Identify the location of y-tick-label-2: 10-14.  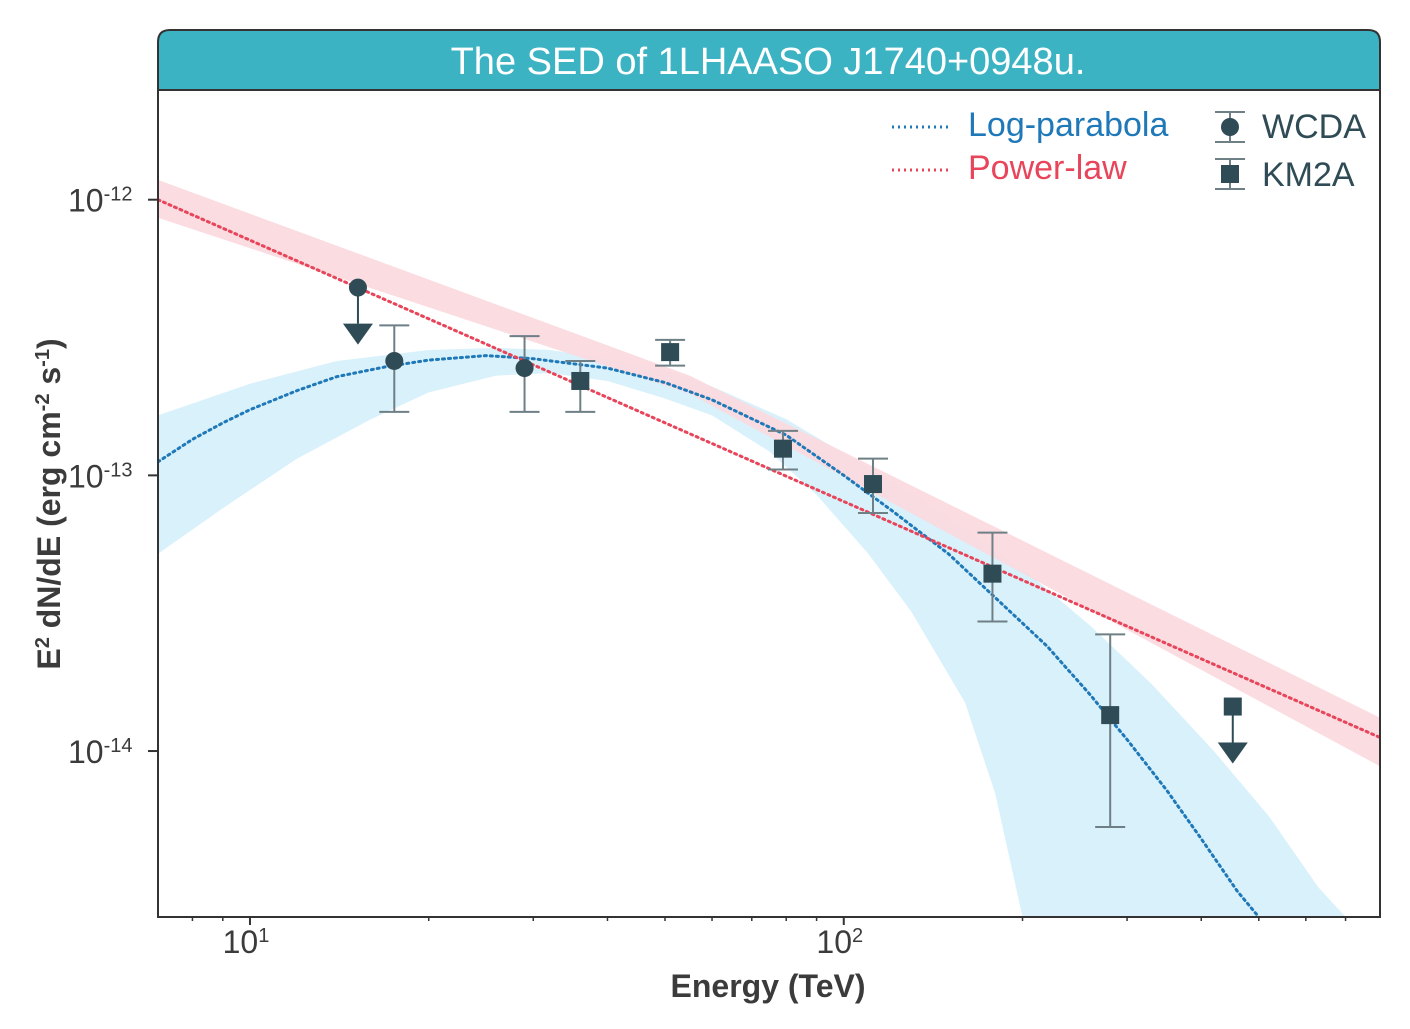
(100, 752).